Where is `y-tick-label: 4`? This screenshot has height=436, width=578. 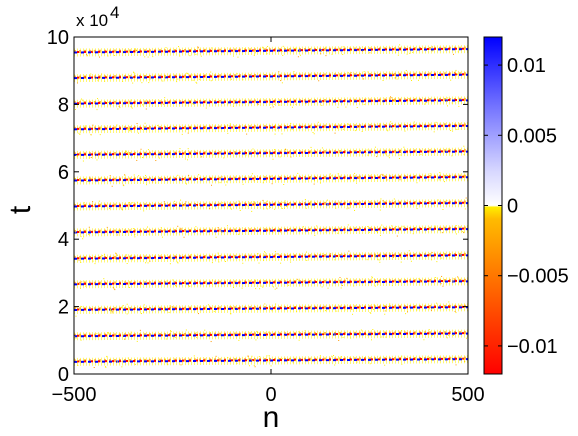
y-tick-label: 4 is located at coordinates (63, 240).